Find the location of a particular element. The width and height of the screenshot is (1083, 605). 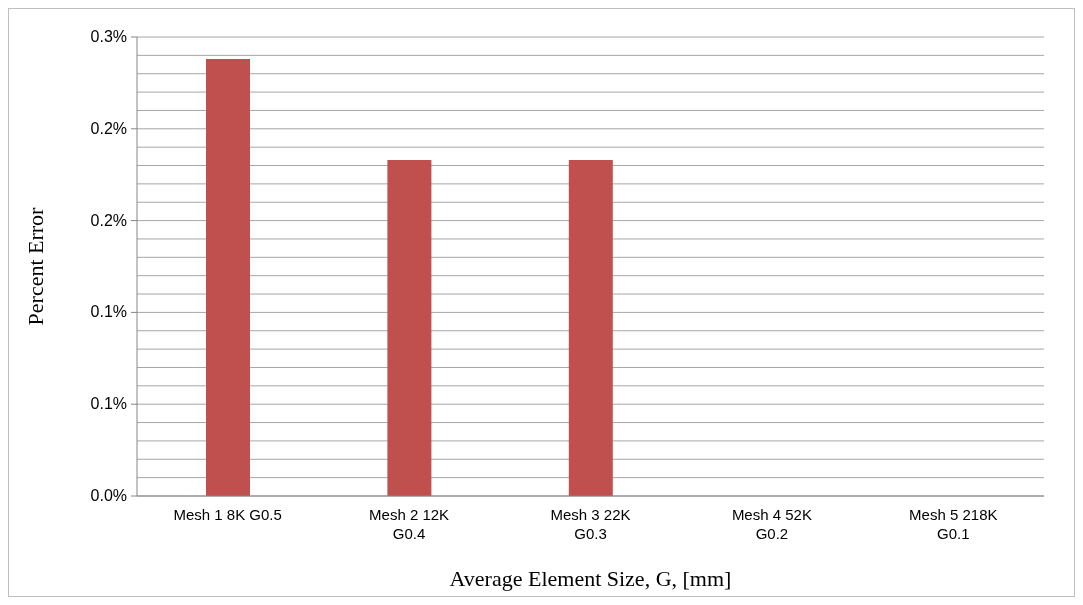

y-tick-label: 0.0% is located at coordinates (108, 495).